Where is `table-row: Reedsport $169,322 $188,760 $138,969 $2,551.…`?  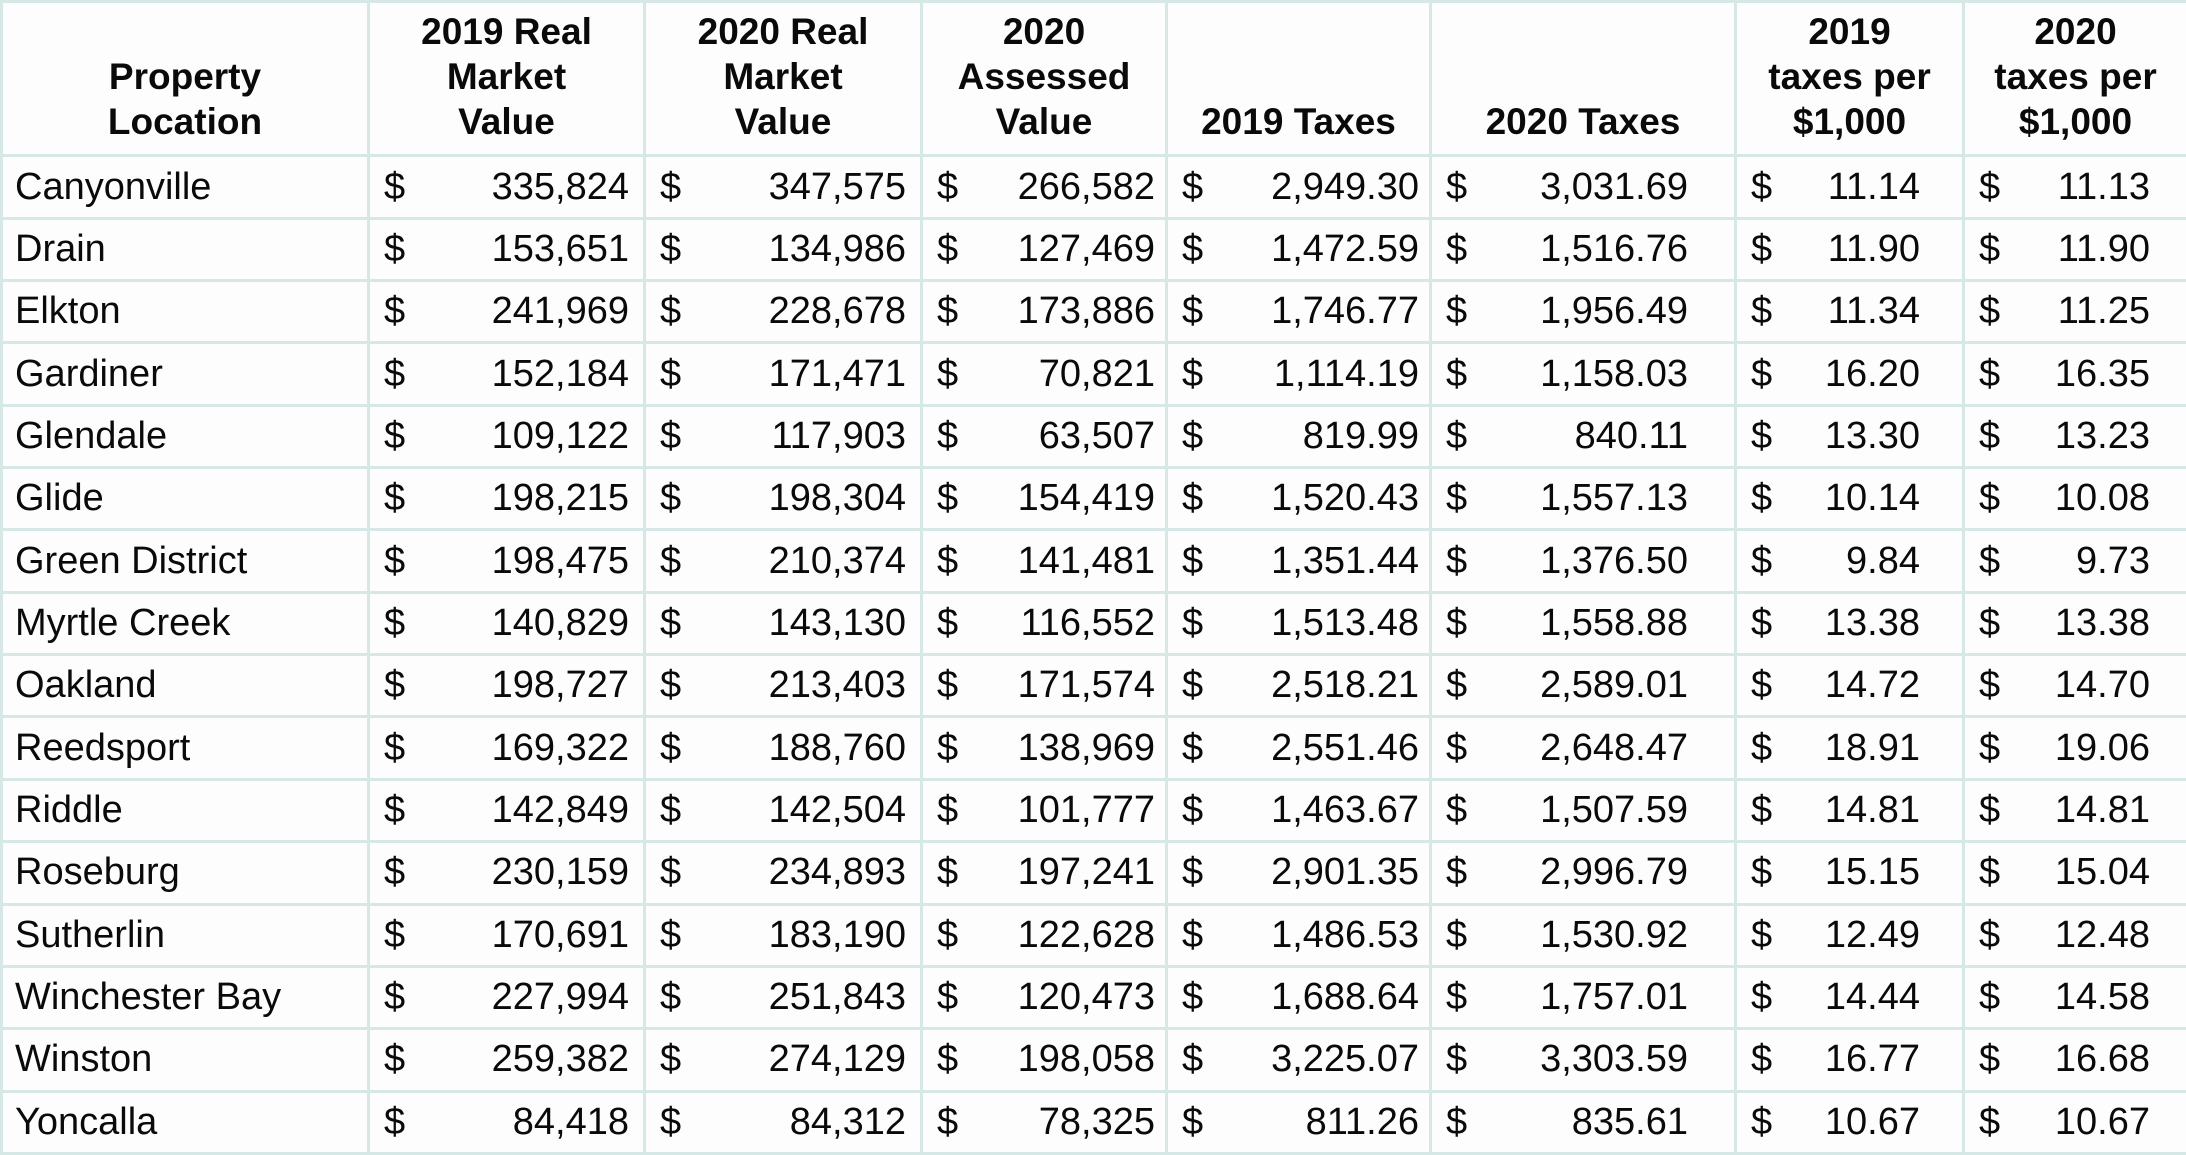
table-row: Reedsport $169,322 $188,760 $138,969 $2,551.… is located at coordinates (1093, 748).